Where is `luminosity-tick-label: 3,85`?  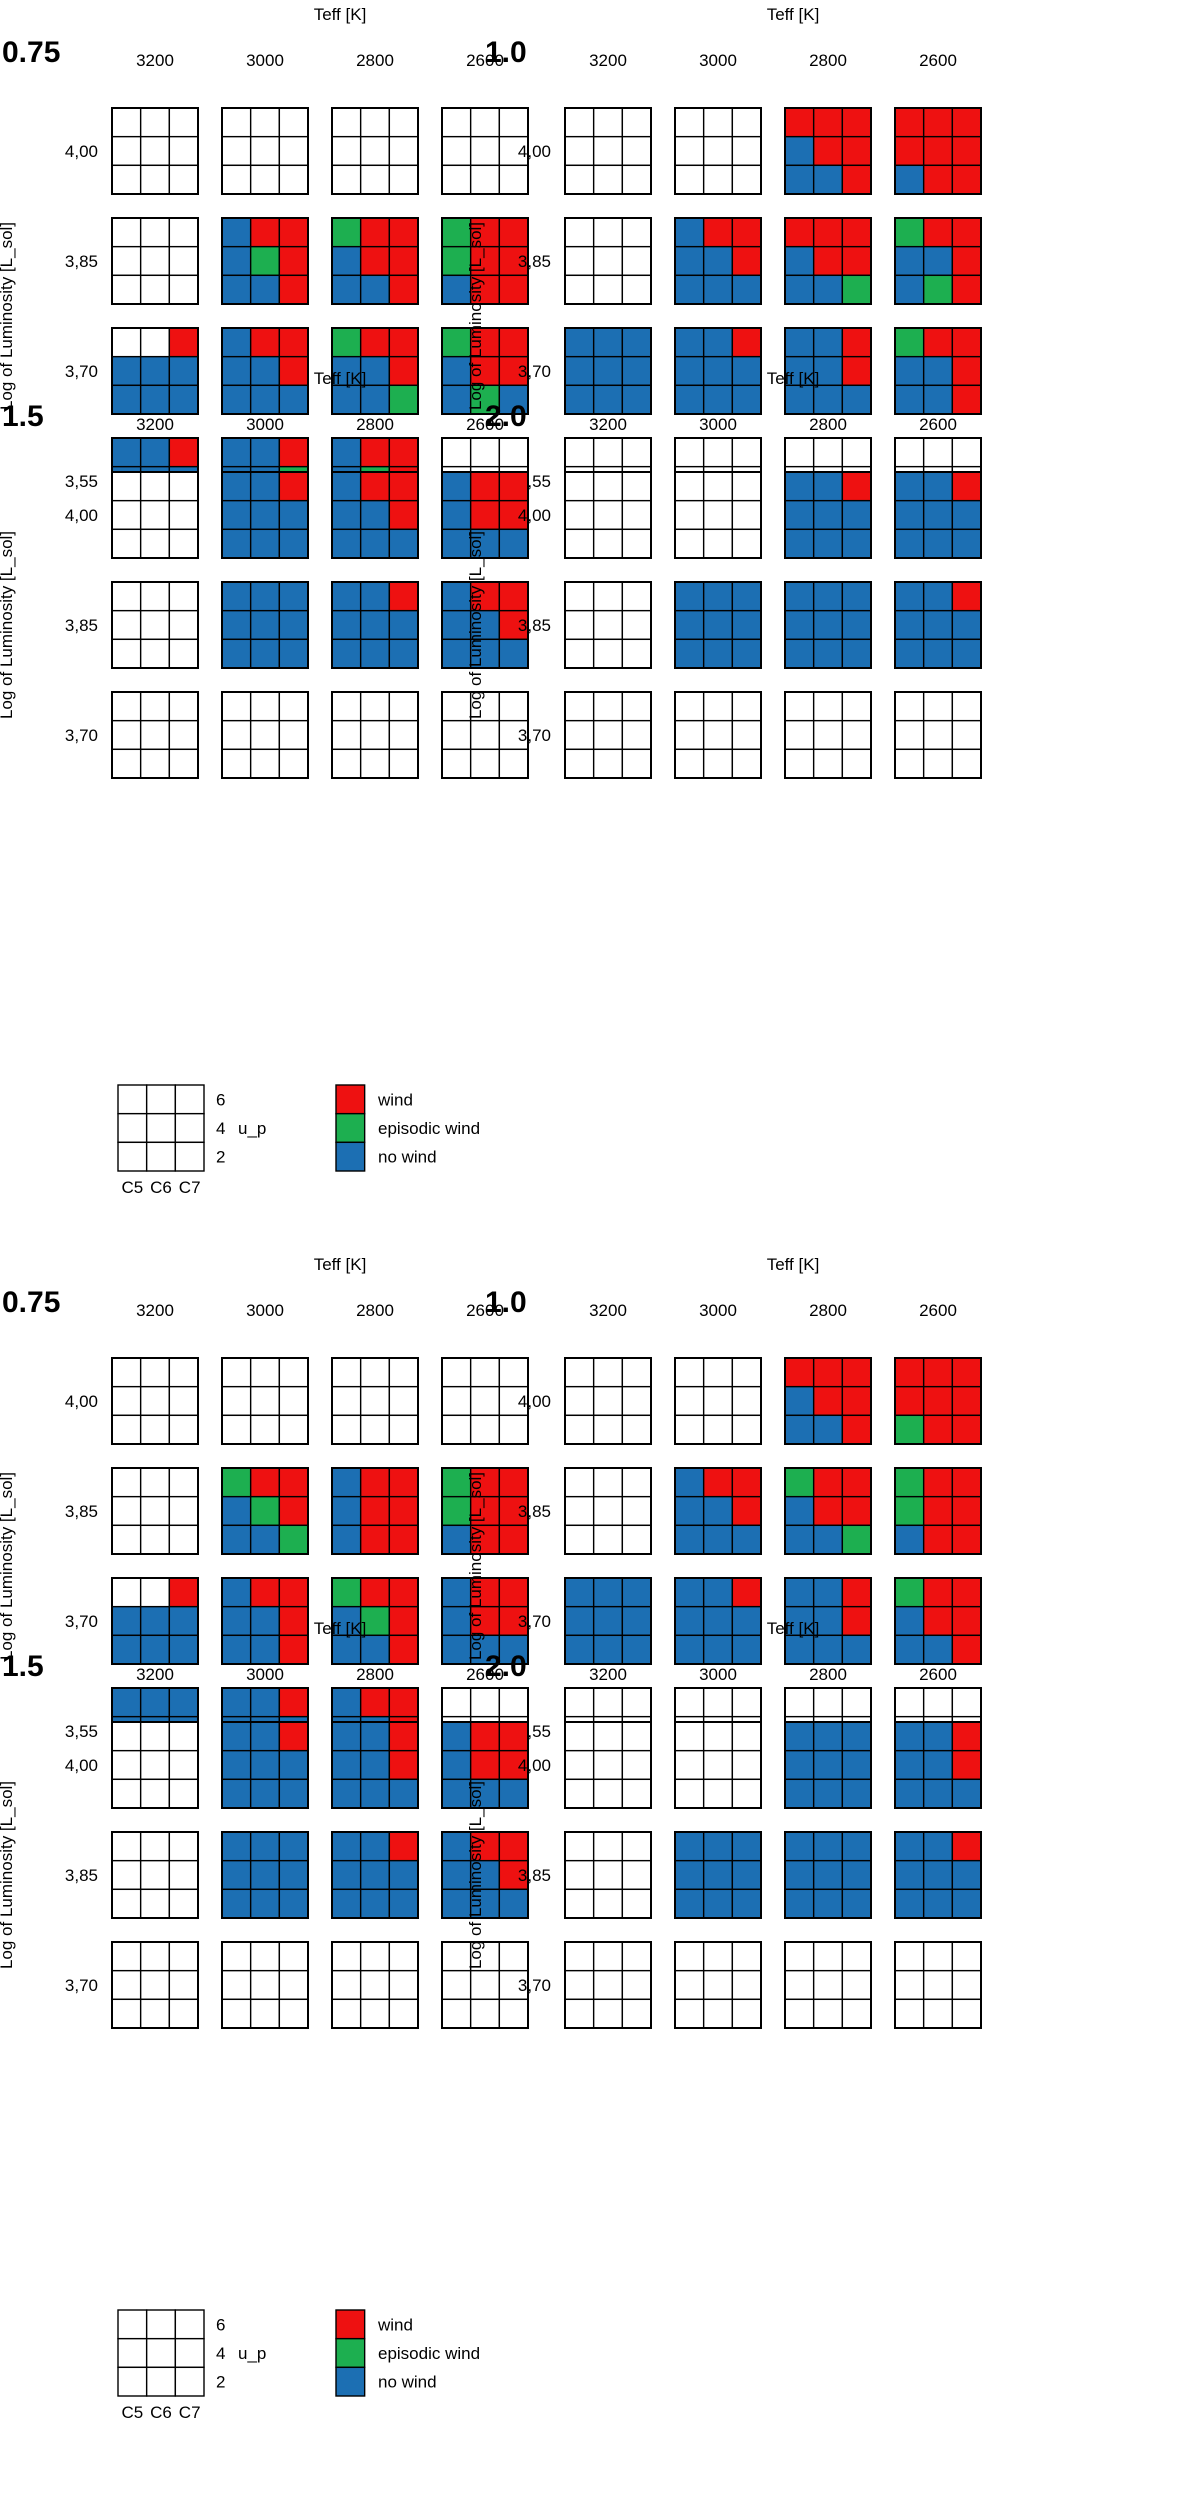 luminosity-tick-label: 3,85 is located at coordinates (81, 261).